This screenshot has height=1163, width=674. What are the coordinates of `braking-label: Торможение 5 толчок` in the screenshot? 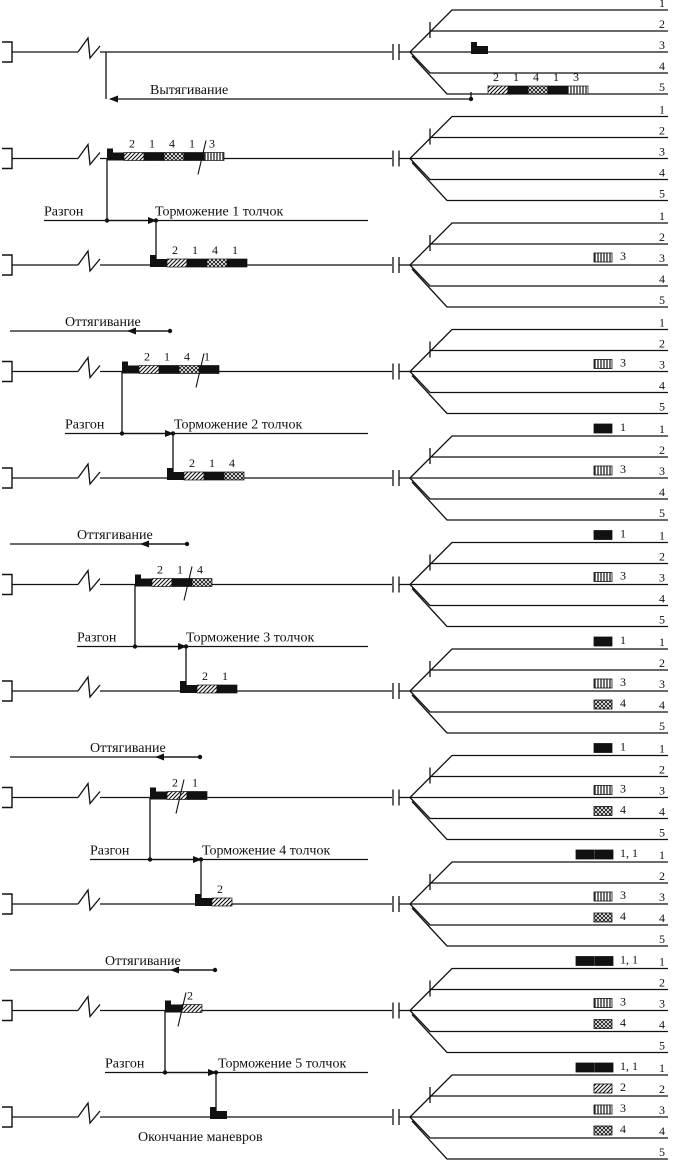 It's located at (282, 1064).